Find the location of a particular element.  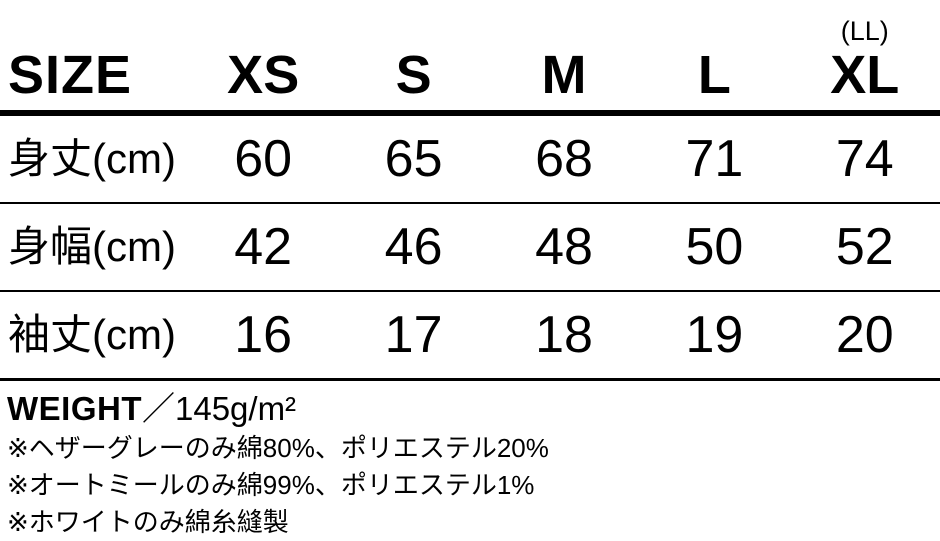

column-header-xl: (LL) XL is located at coordinates (865, 64).